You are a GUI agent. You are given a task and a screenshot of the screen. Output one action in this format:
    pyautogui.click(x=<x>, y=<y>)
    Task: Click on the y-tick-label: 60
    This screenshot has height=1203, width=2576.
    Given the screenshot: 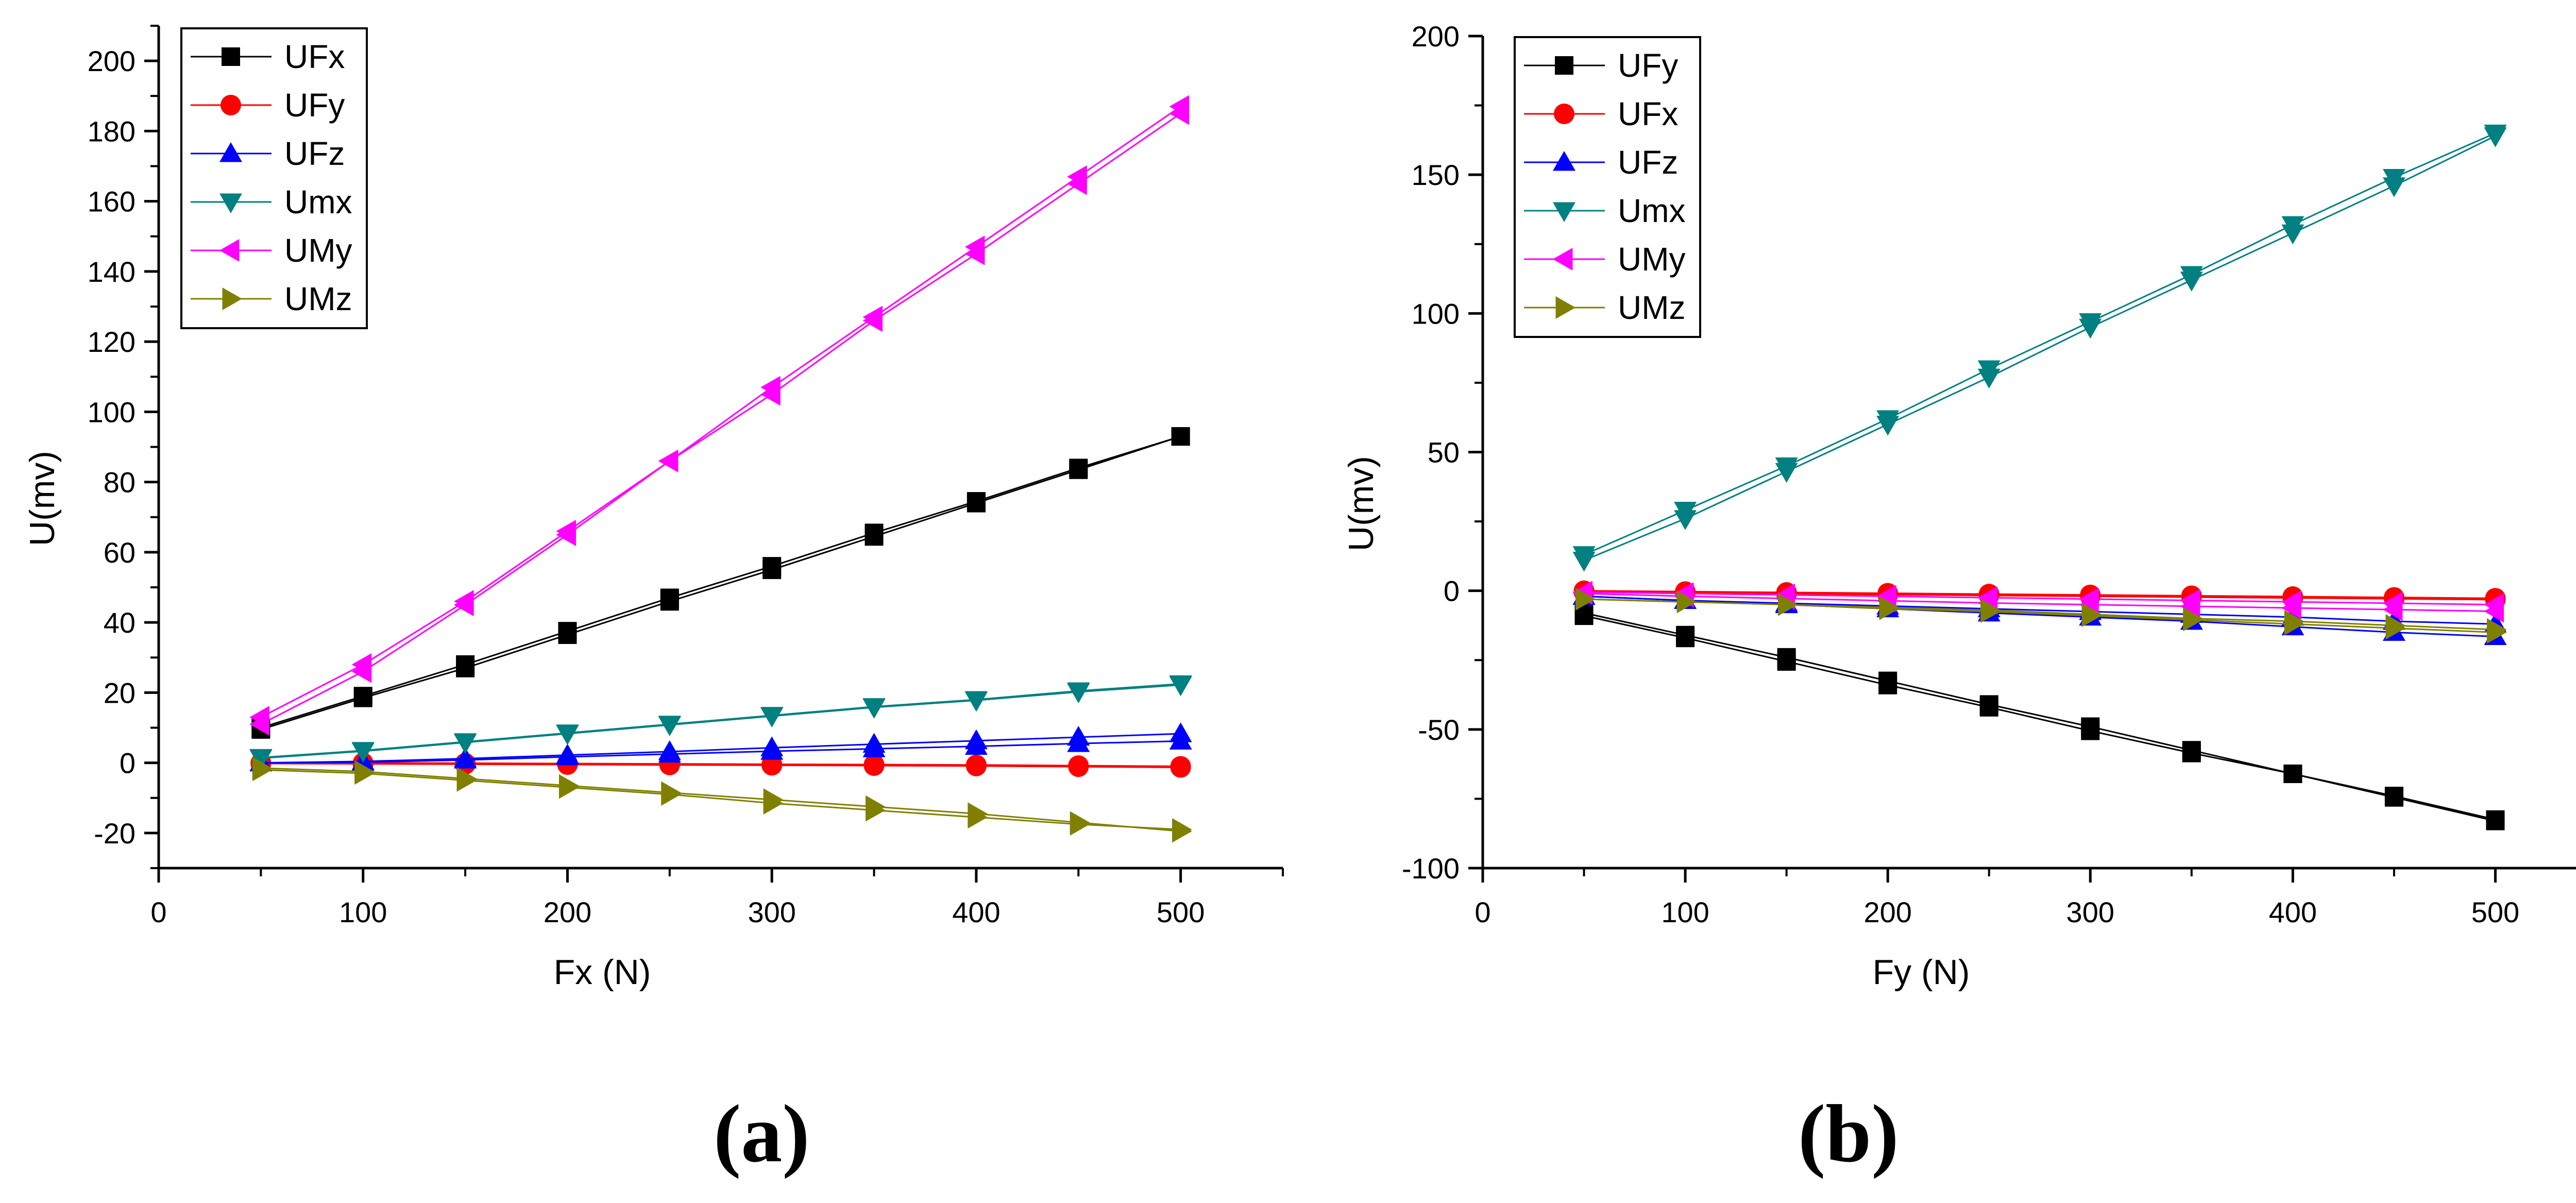 What is the action you would take?
    pyautogui.click(x=119, y=552)
    